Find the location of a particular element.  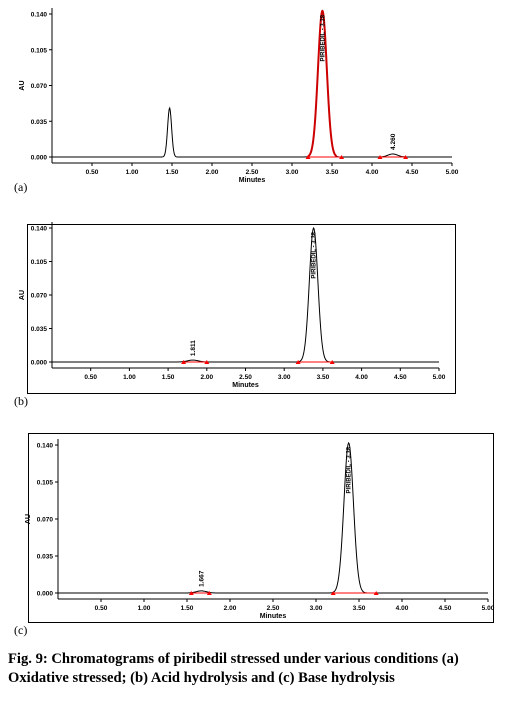

chromatogram-trace is located at coordinates (245, 295).